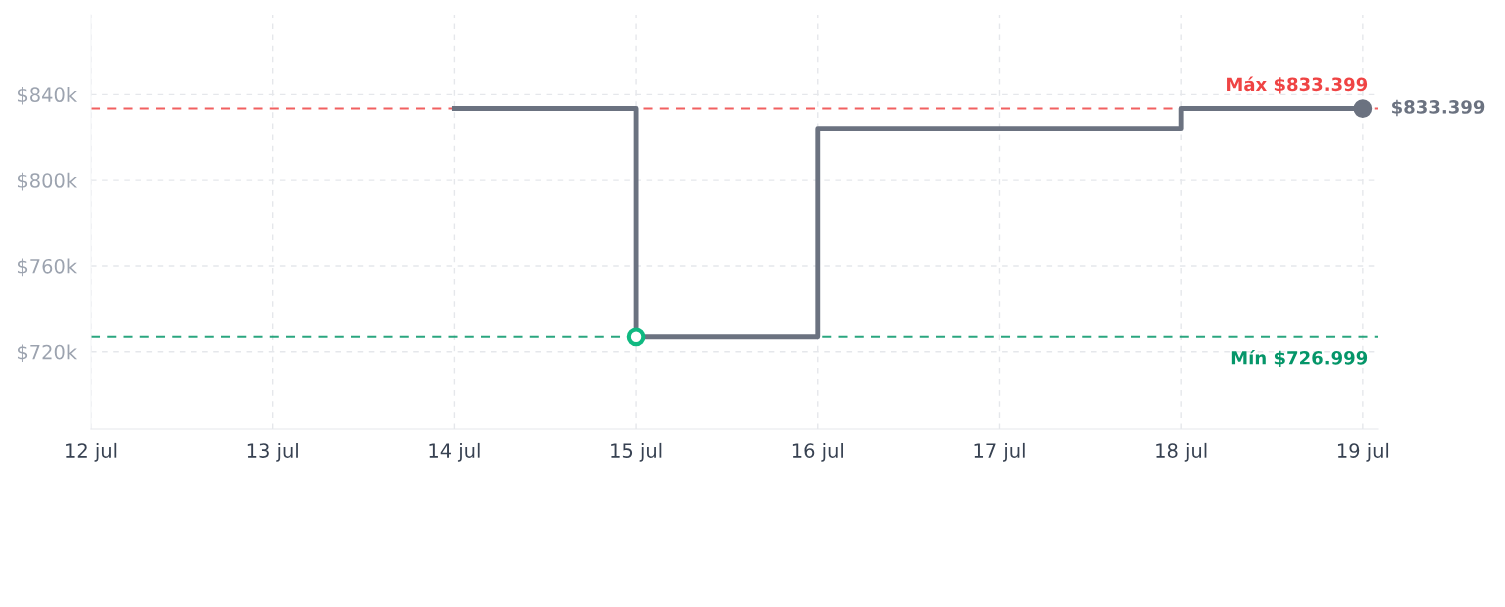 This screenshot has height=607, width=1505. Describe the element at coordinates (47, 267) in the screenshot. I see `y-tick-label: $760k` at that location.